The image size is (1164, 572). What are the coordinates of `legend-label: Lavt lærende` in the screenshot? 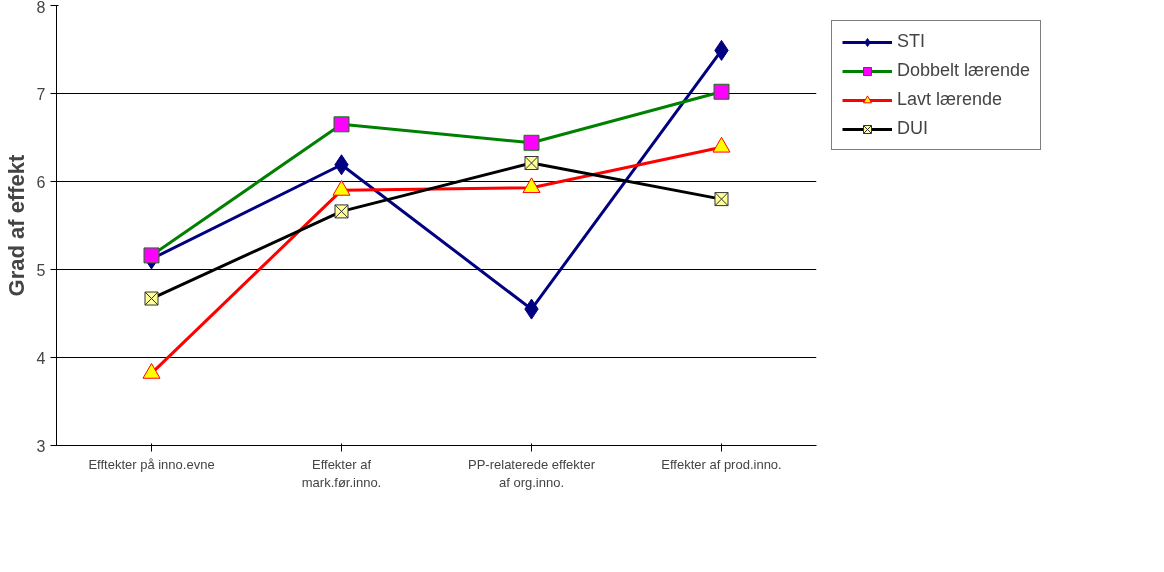 It's located at (950, 99).